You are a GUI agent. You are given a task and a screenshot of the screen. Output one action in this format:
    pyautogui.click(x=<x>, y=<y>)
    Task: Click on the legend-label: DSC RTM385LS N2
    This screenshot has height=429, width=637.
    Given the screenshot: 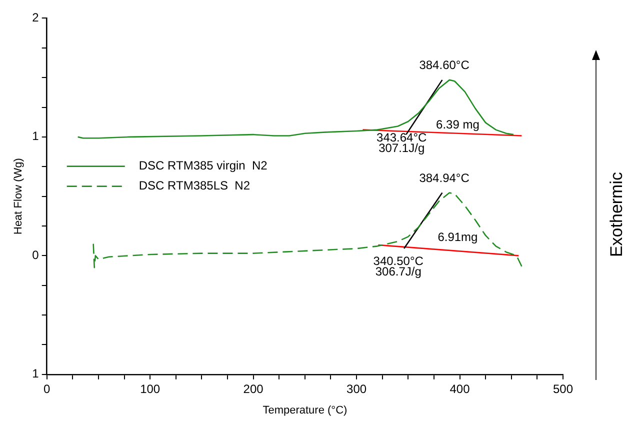 What is the action you would take?
    pyautogui.click(x=194, y=185)
    